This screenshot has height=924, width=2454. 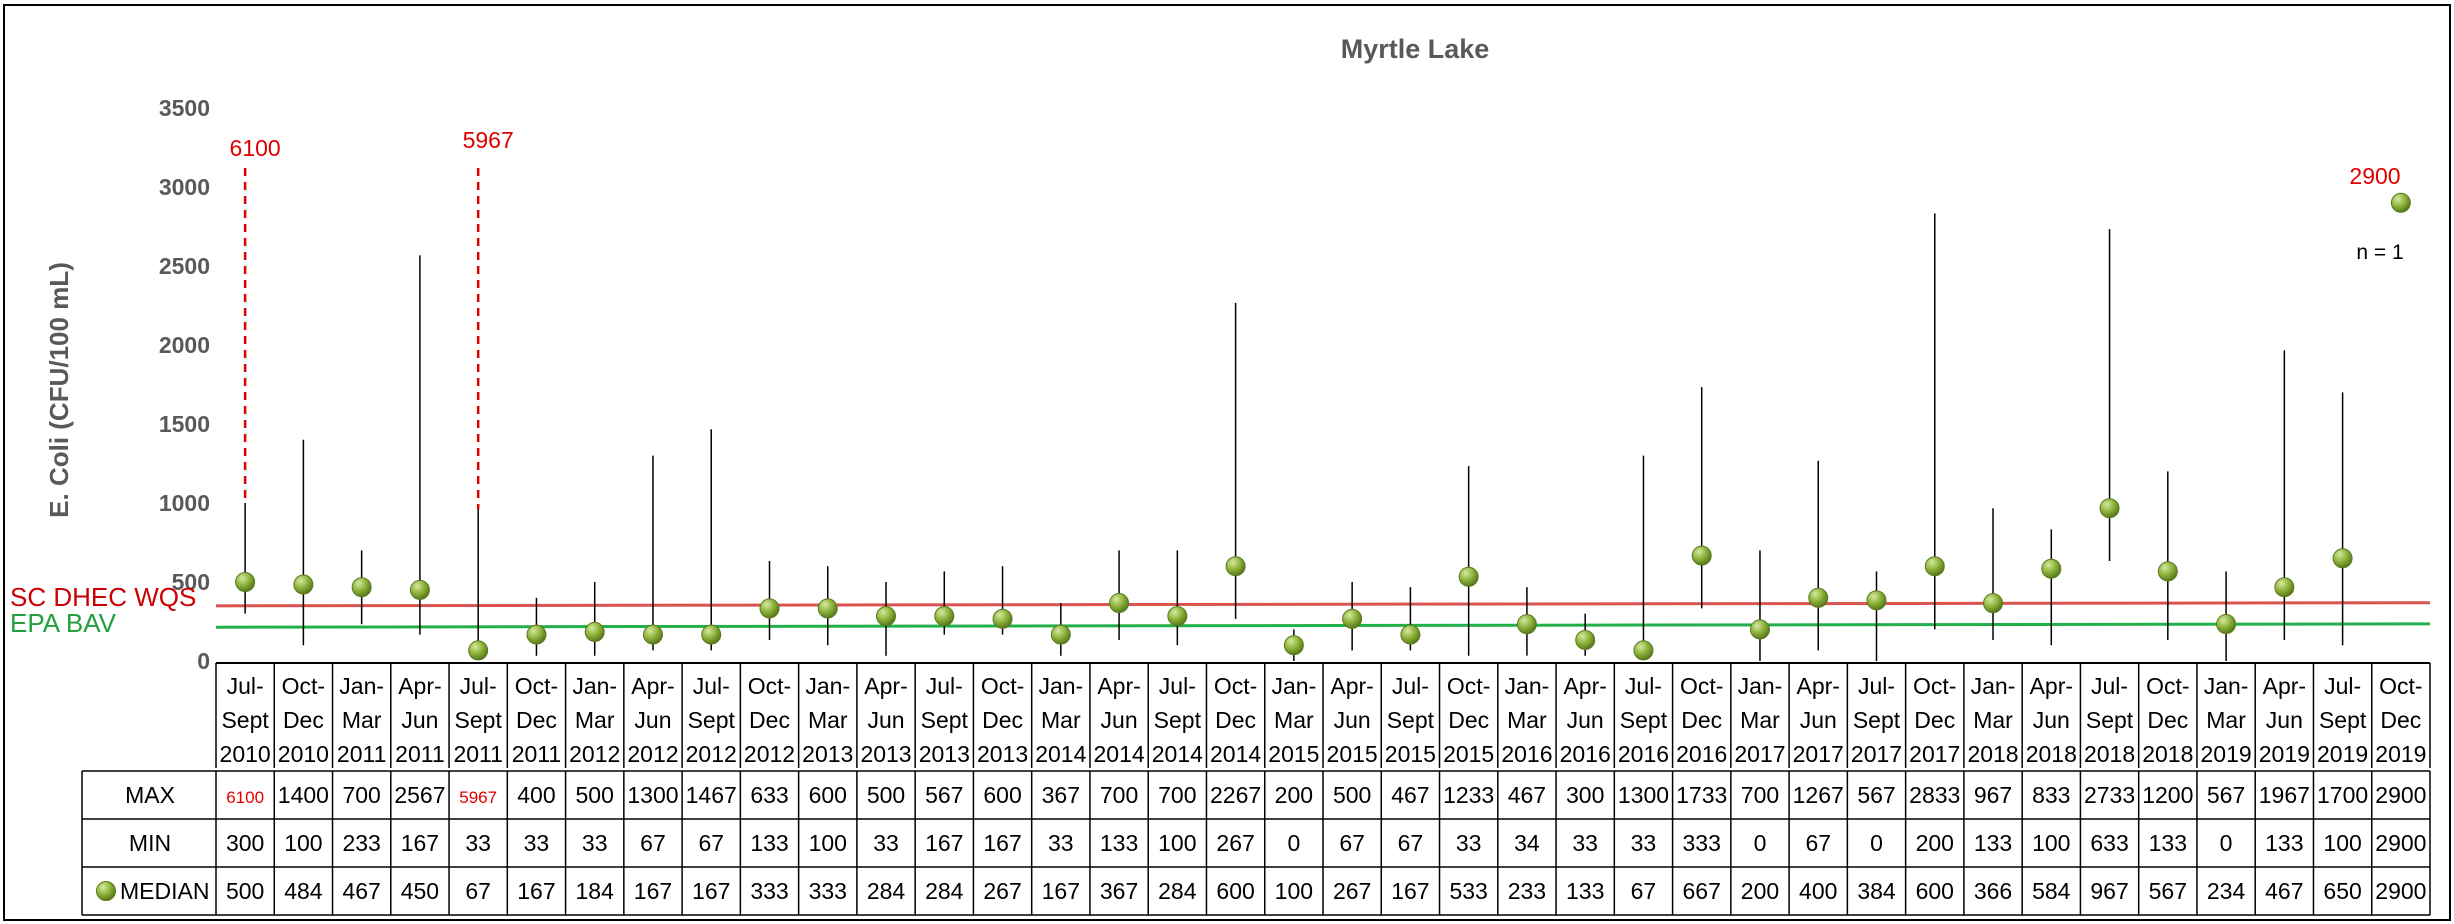 What do you see at coordinates (886, 795) in the screenshot?
I see `table-cell-max: 500` at bounding box center [886, 795].